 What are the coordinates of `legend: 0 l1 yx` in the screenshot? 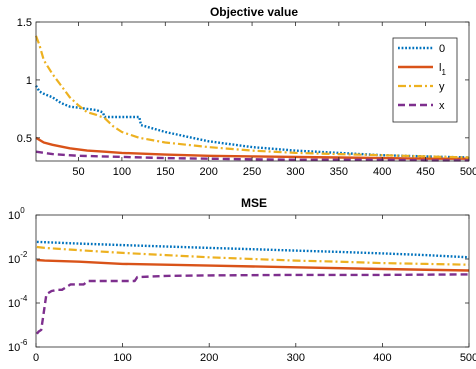 It's located at (425, 80).